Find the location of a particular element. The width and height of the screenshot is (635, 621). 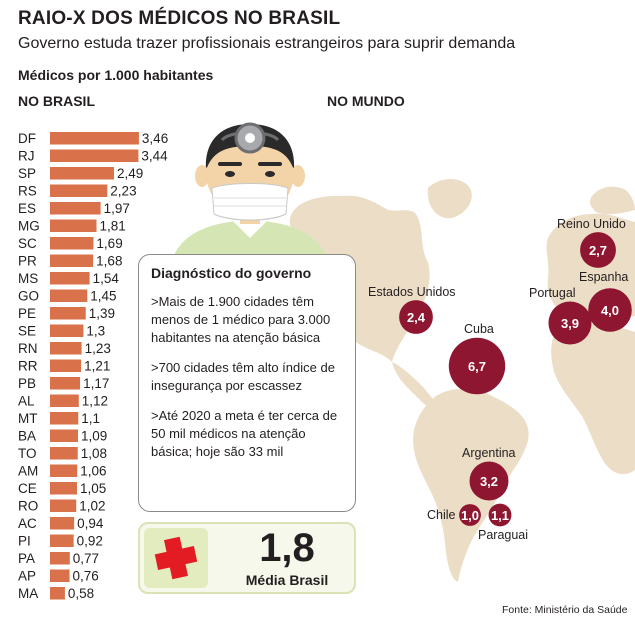

value-label-pr: 1,68 is located at coordinates (109, 261).